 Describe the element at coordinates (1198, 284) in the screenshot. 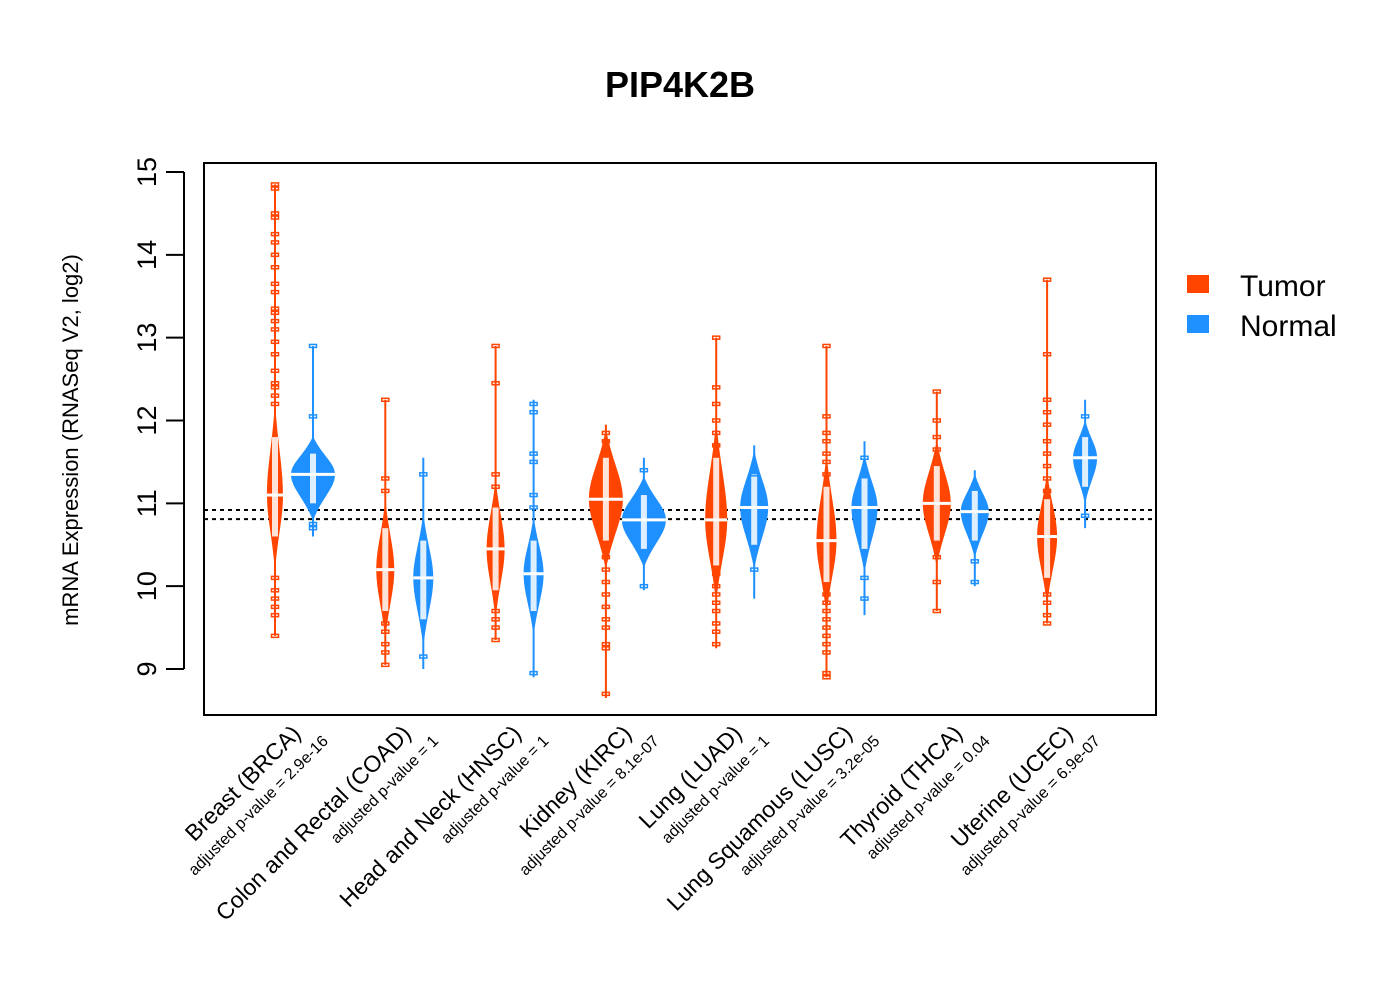

I see `legend-swatch-tumor` at that location.